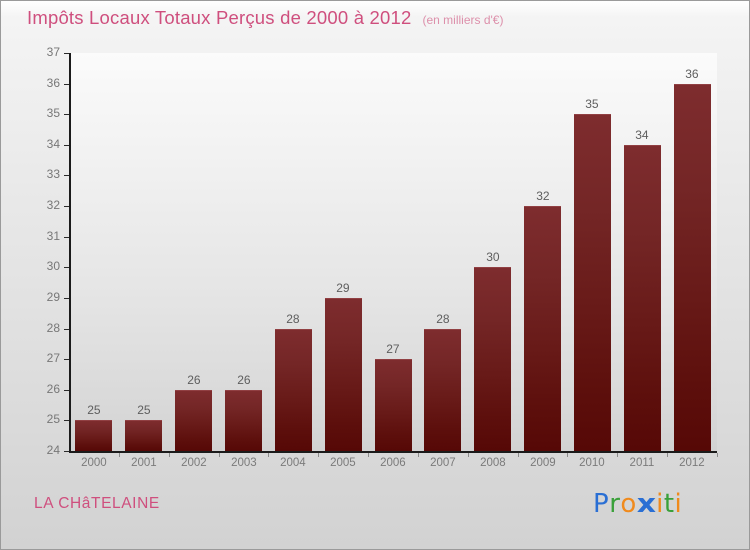 The image size is (750, 550). What do you see at coordinates (35, 419) in the screenshot?
I see `y-axis-tick: 25` at bounding box center [35, 419].